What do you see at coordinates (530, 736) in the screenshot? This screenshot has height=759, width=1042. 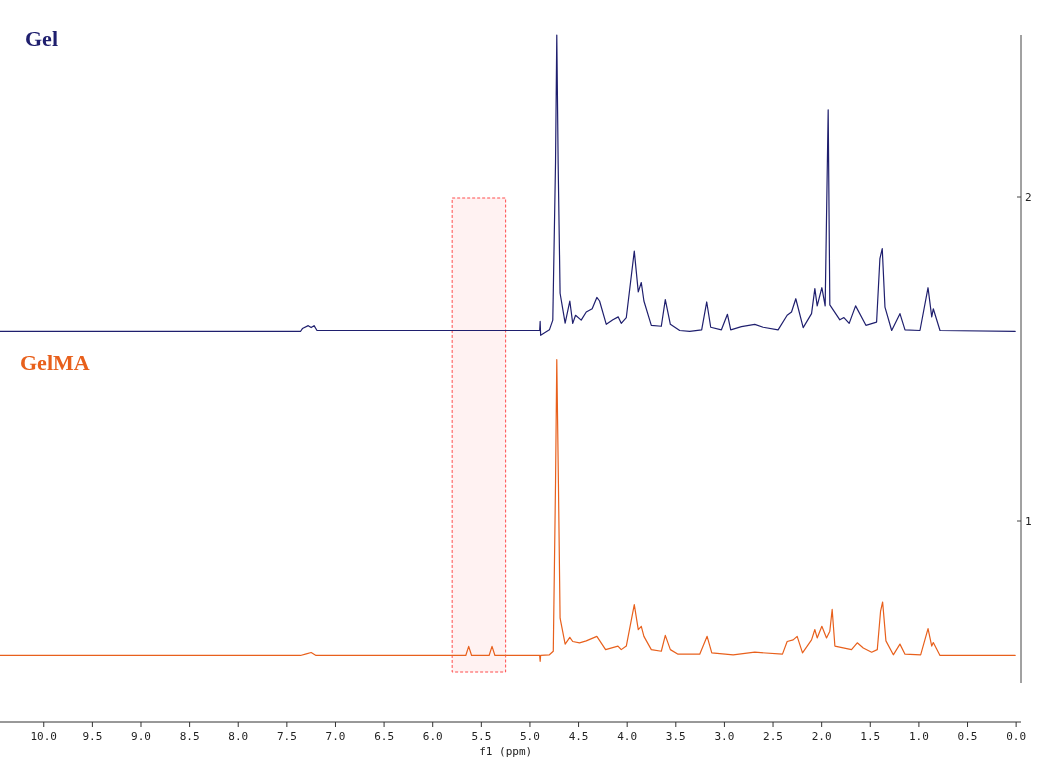 I see `x-tick-label: 5.0` at bounding box center [530, 736].